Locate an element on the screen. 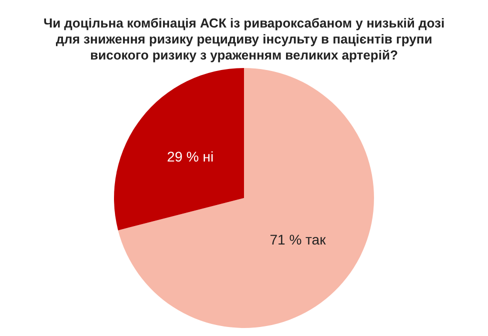 This screenshot has width=488, height=336. chart-title: Чи доцільна комбінація АСК із ривароксабаном у низькій дозі для зниження ризику рецидиву інсульту в пацієнтів групи високого ризику з ураженням великих артерій? is located at coordinates (244, 39).